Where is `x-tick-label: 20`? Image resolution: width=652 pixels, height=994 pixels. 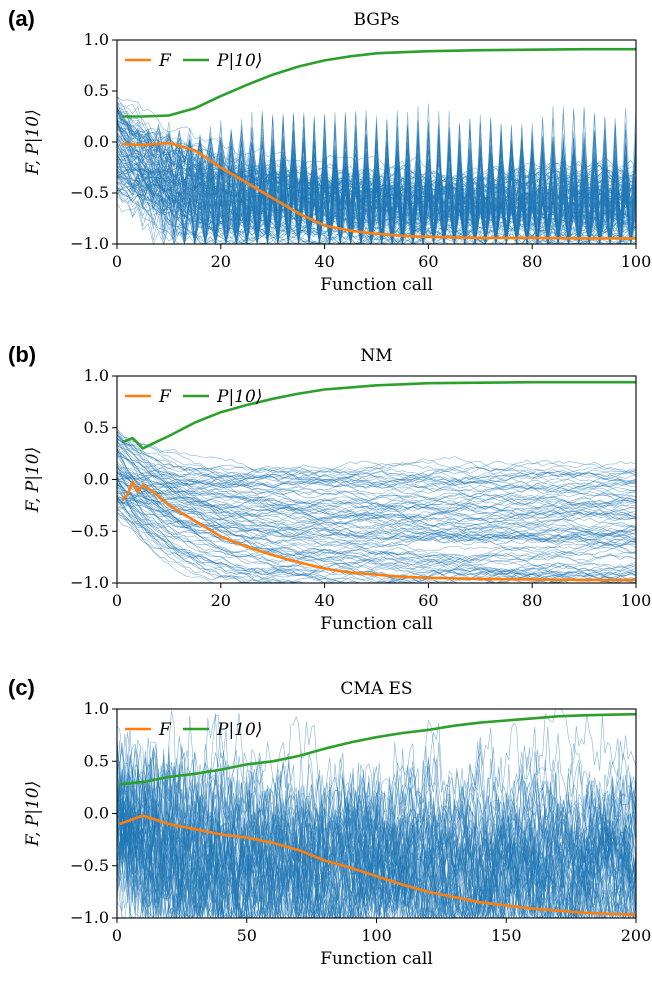
x-tick-label: 20 is located at coordinates (221, 600).